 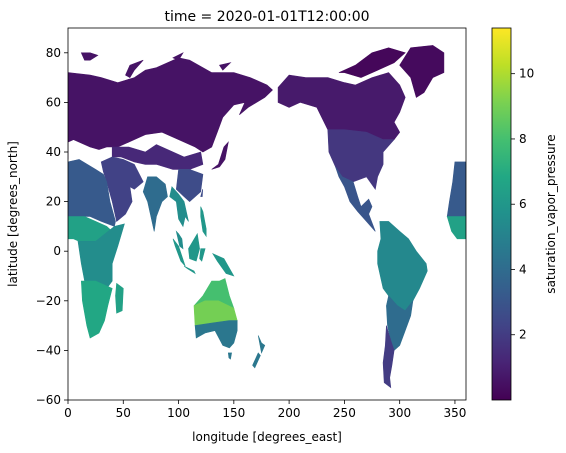 I want to click on y-tick-label: −60, so click(x=48, y=400).